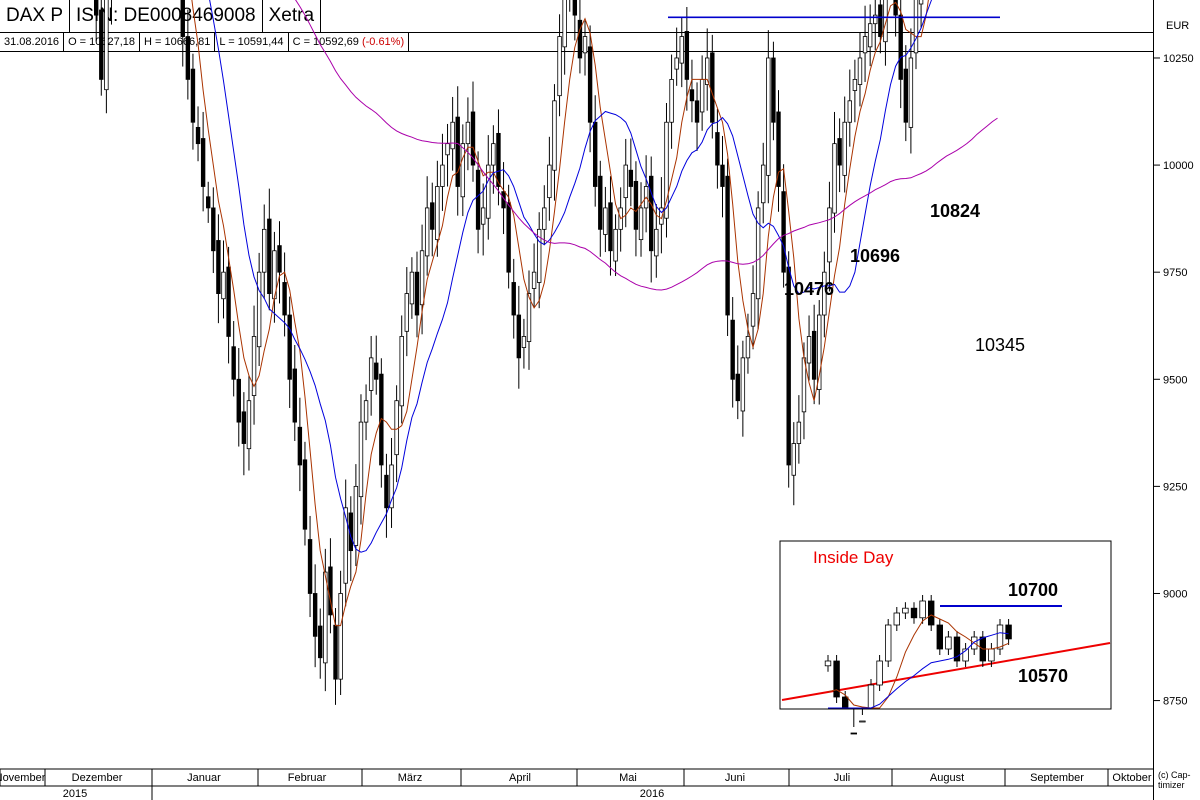 The width and height of the screenshot is (1200, 800). Describe the element at coordinates (1175, 594) in the screenshot. I see `y-tick-label: 9000` at that location.